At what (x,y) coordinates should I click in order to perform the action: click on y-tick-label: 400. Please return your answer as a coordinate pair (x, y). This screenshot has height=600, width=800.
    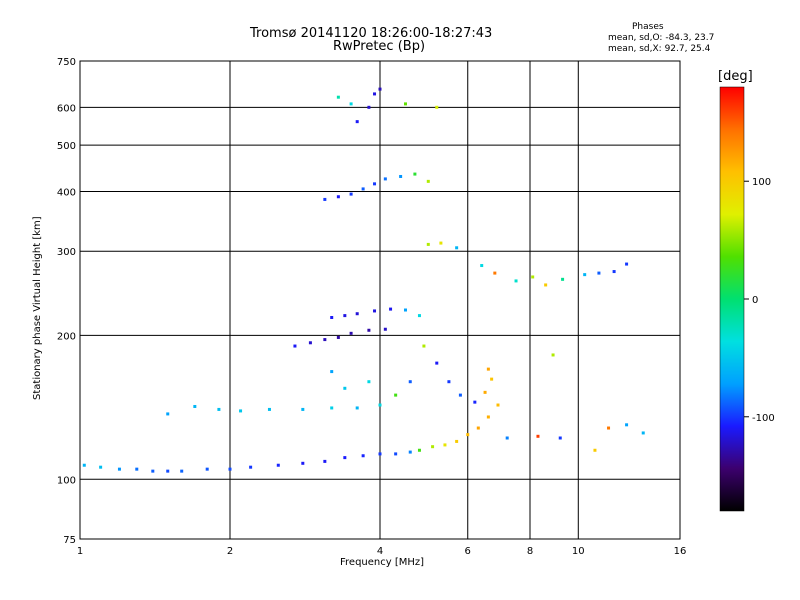
    Looking at the image, I should click on (66, 192).